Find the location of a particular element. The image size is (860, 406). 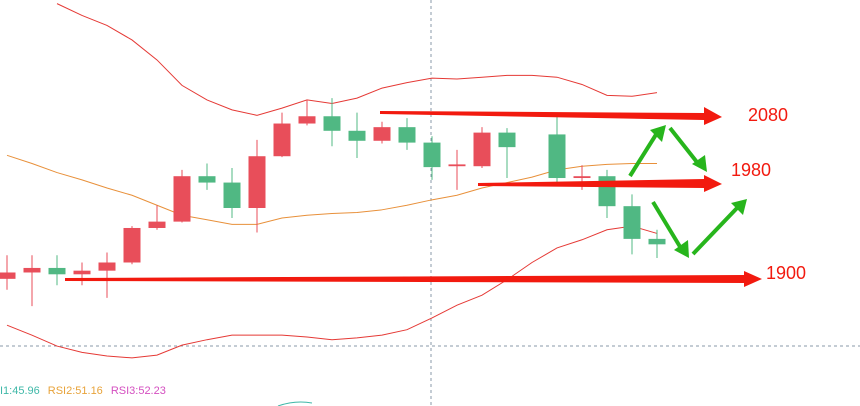

rsi-line is located at coordinates (295, 403).